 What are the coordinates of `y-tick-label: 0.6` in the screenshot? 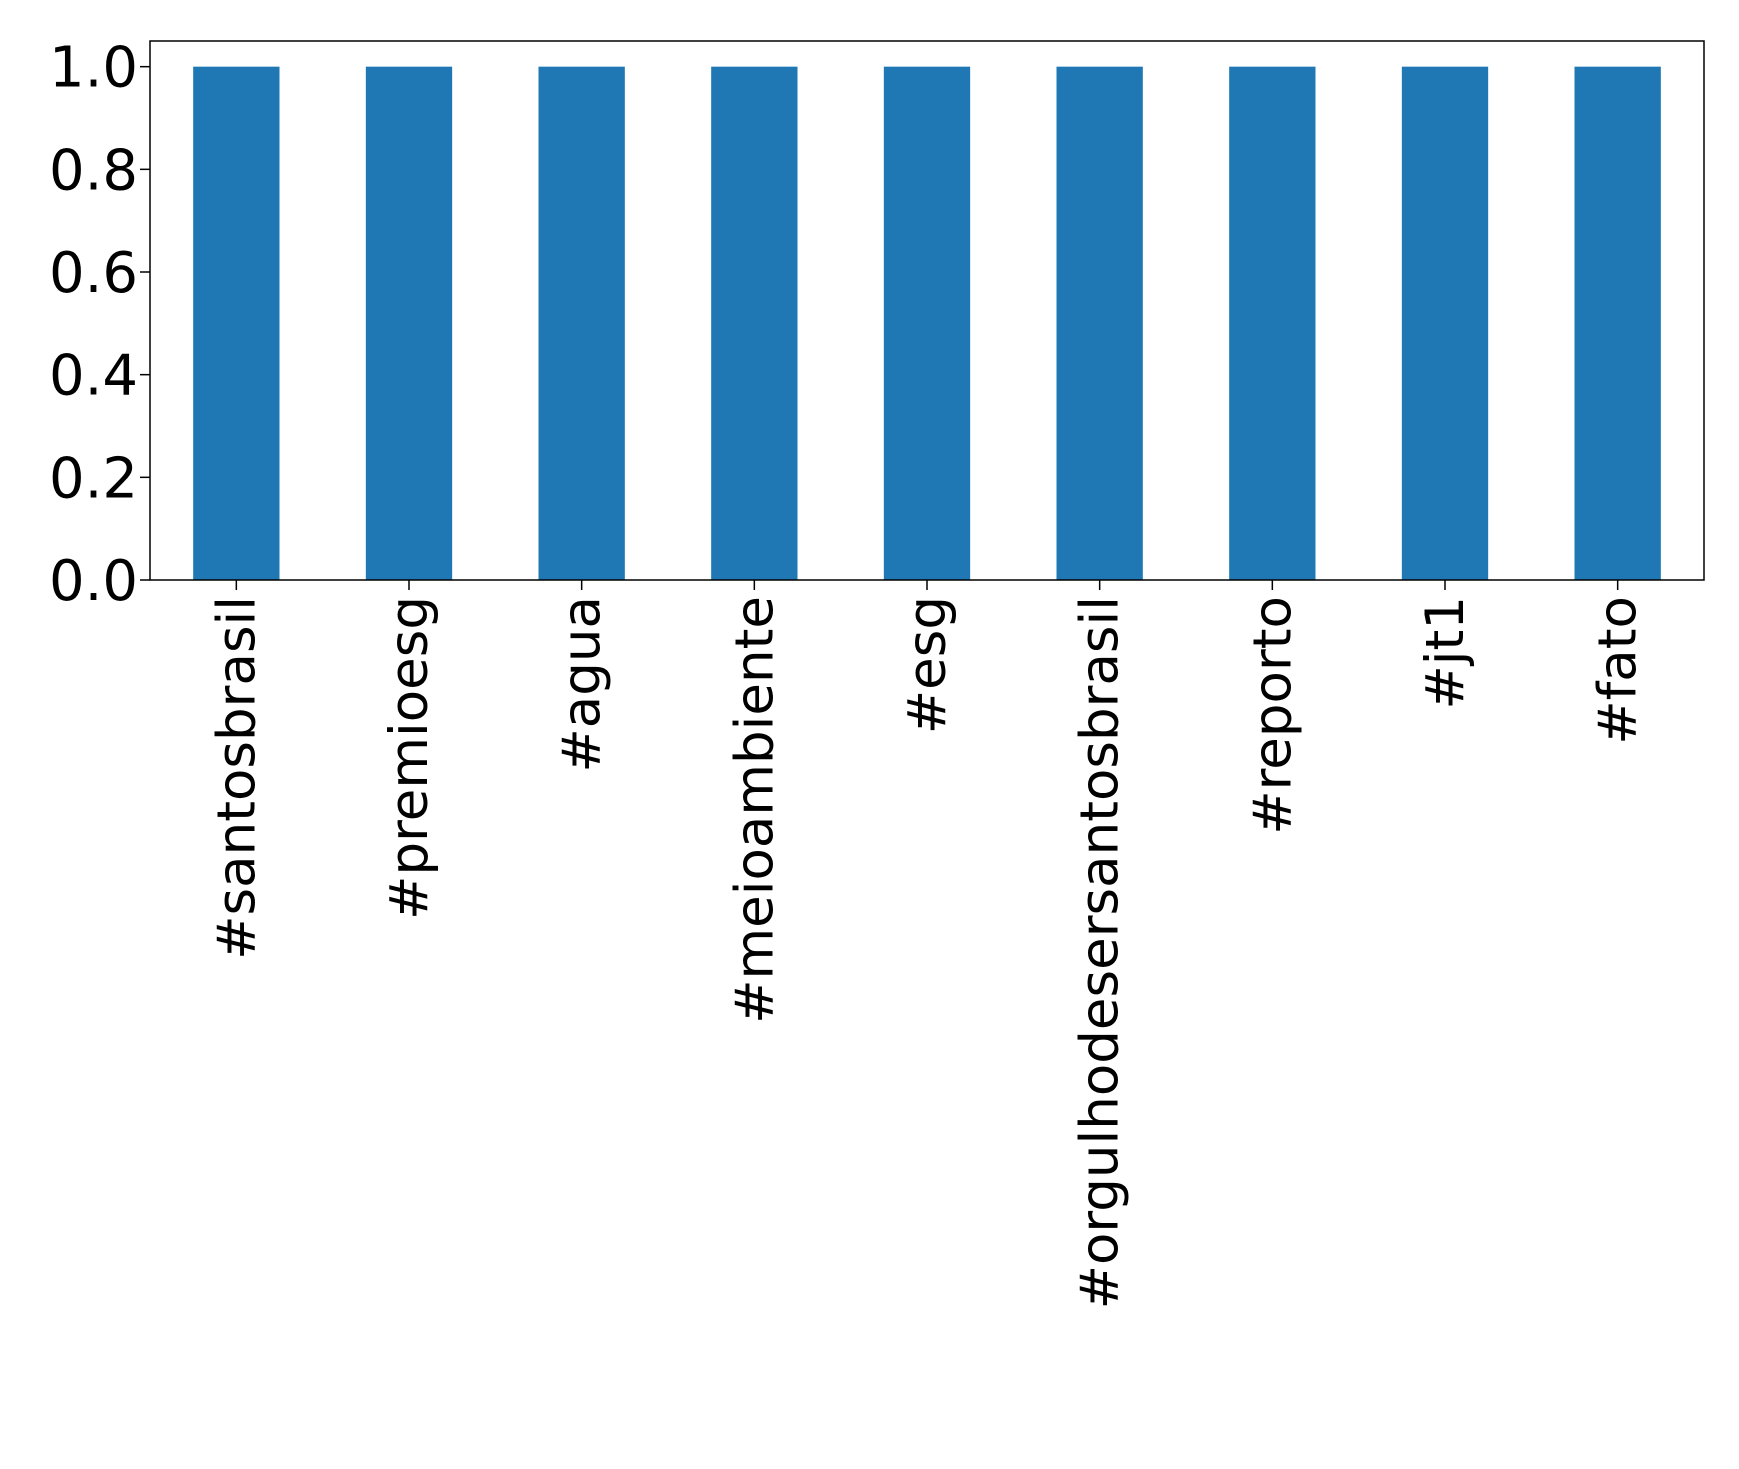 It's located at (93, 273).